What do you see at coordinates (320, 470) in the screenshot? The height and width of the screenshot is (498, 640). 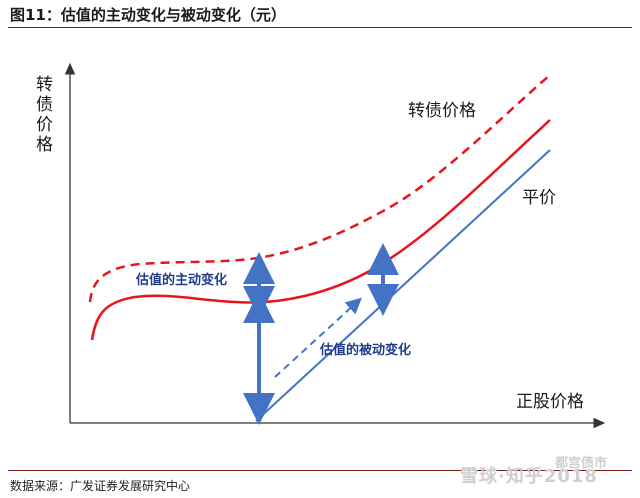 I see `bottom-divider` at bounding box center [320, 470].